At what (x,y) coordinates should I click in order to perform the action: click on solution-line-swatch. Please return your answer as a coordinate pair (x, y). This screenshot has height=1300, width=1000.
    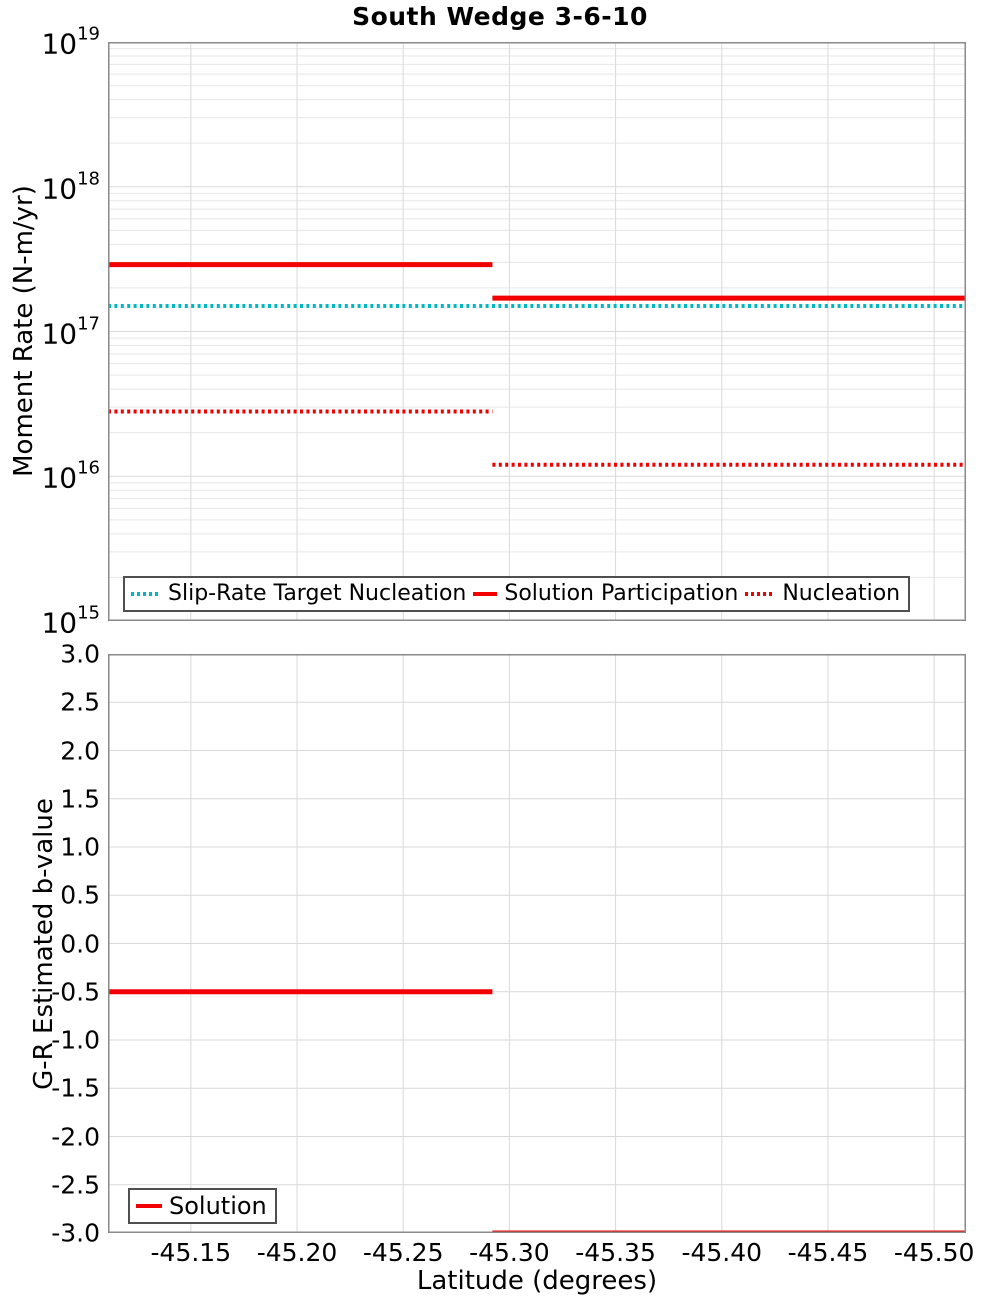
    Looking at the image, I should click on (149, 1206).